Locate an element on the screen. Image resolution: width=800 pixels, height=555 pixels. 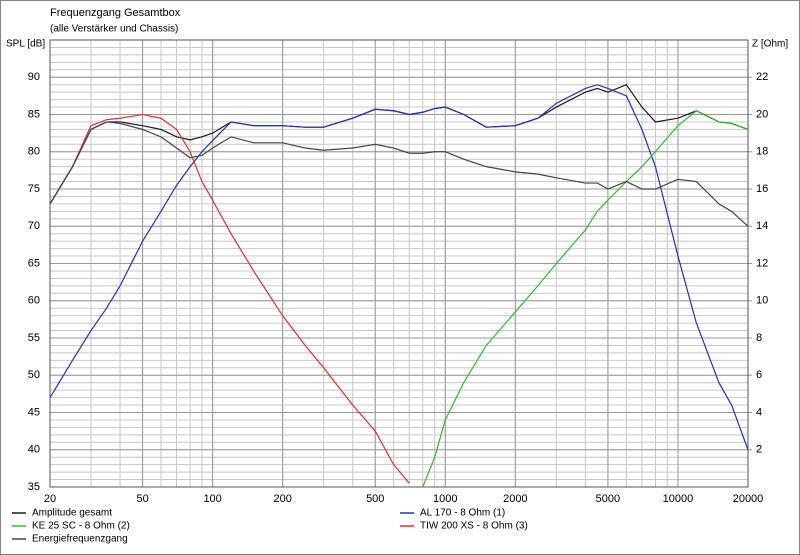
y2-tick-label: 12 is located at coordinates (762, 263).